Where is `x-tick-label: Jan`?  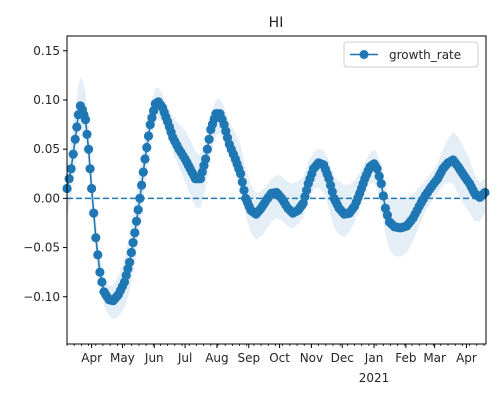 x-tick-label: Jan is located at coordinates (374, 358).